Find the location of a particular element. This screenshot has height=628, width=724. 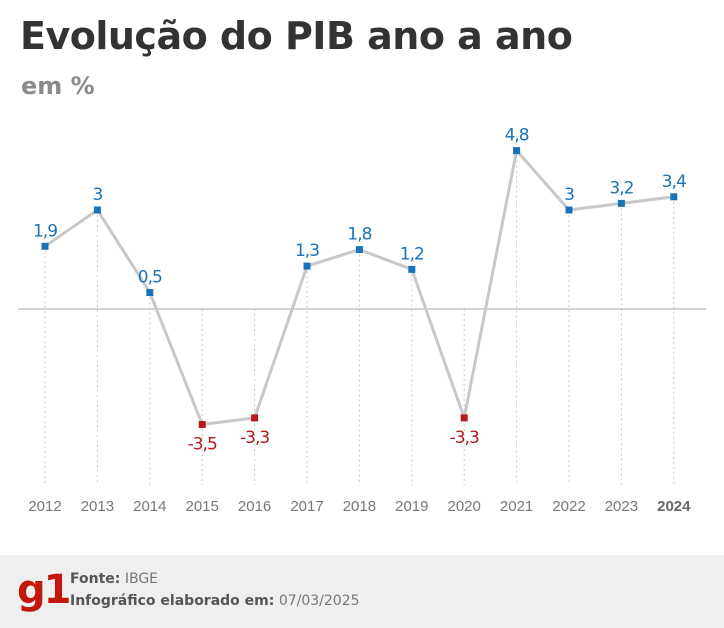

chart-title: Evolução do PIB ano a ano is located at coordinates (296, 36).